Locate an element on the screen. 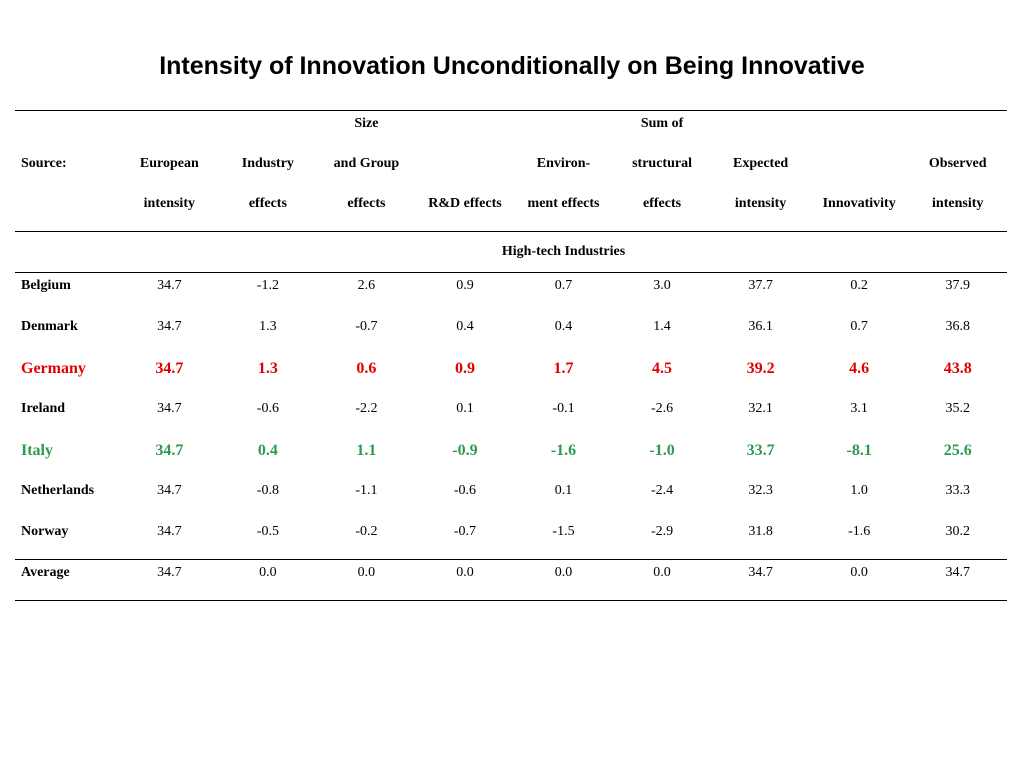  header-line2: Environ- is located at coordinates (563, 163).